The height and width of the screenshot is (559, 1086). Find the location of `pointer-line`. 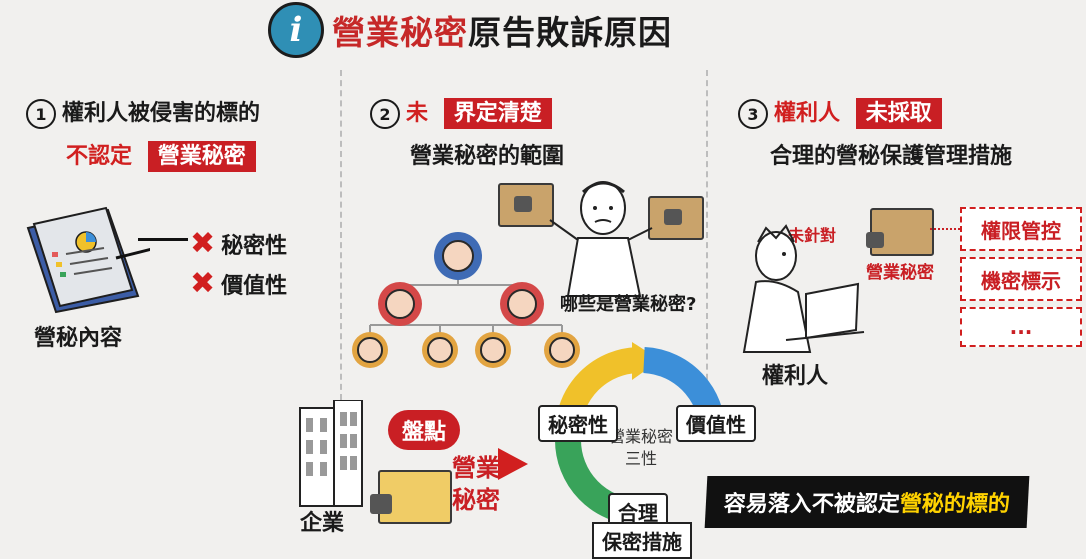

pointer-line is located at coordinates (163, 239).